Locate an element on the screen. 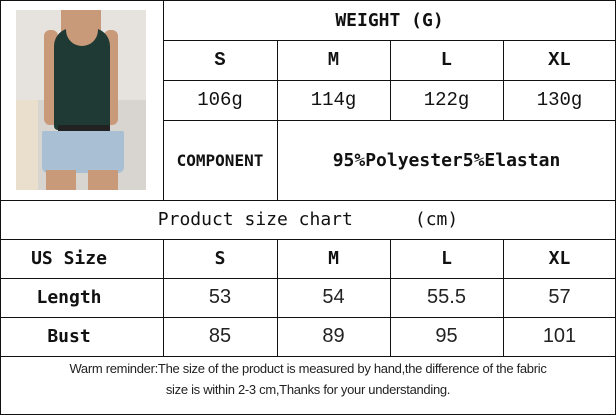 This screenshot has height=415, width=616. length-m: 54 is located at coordinates (333, 297).